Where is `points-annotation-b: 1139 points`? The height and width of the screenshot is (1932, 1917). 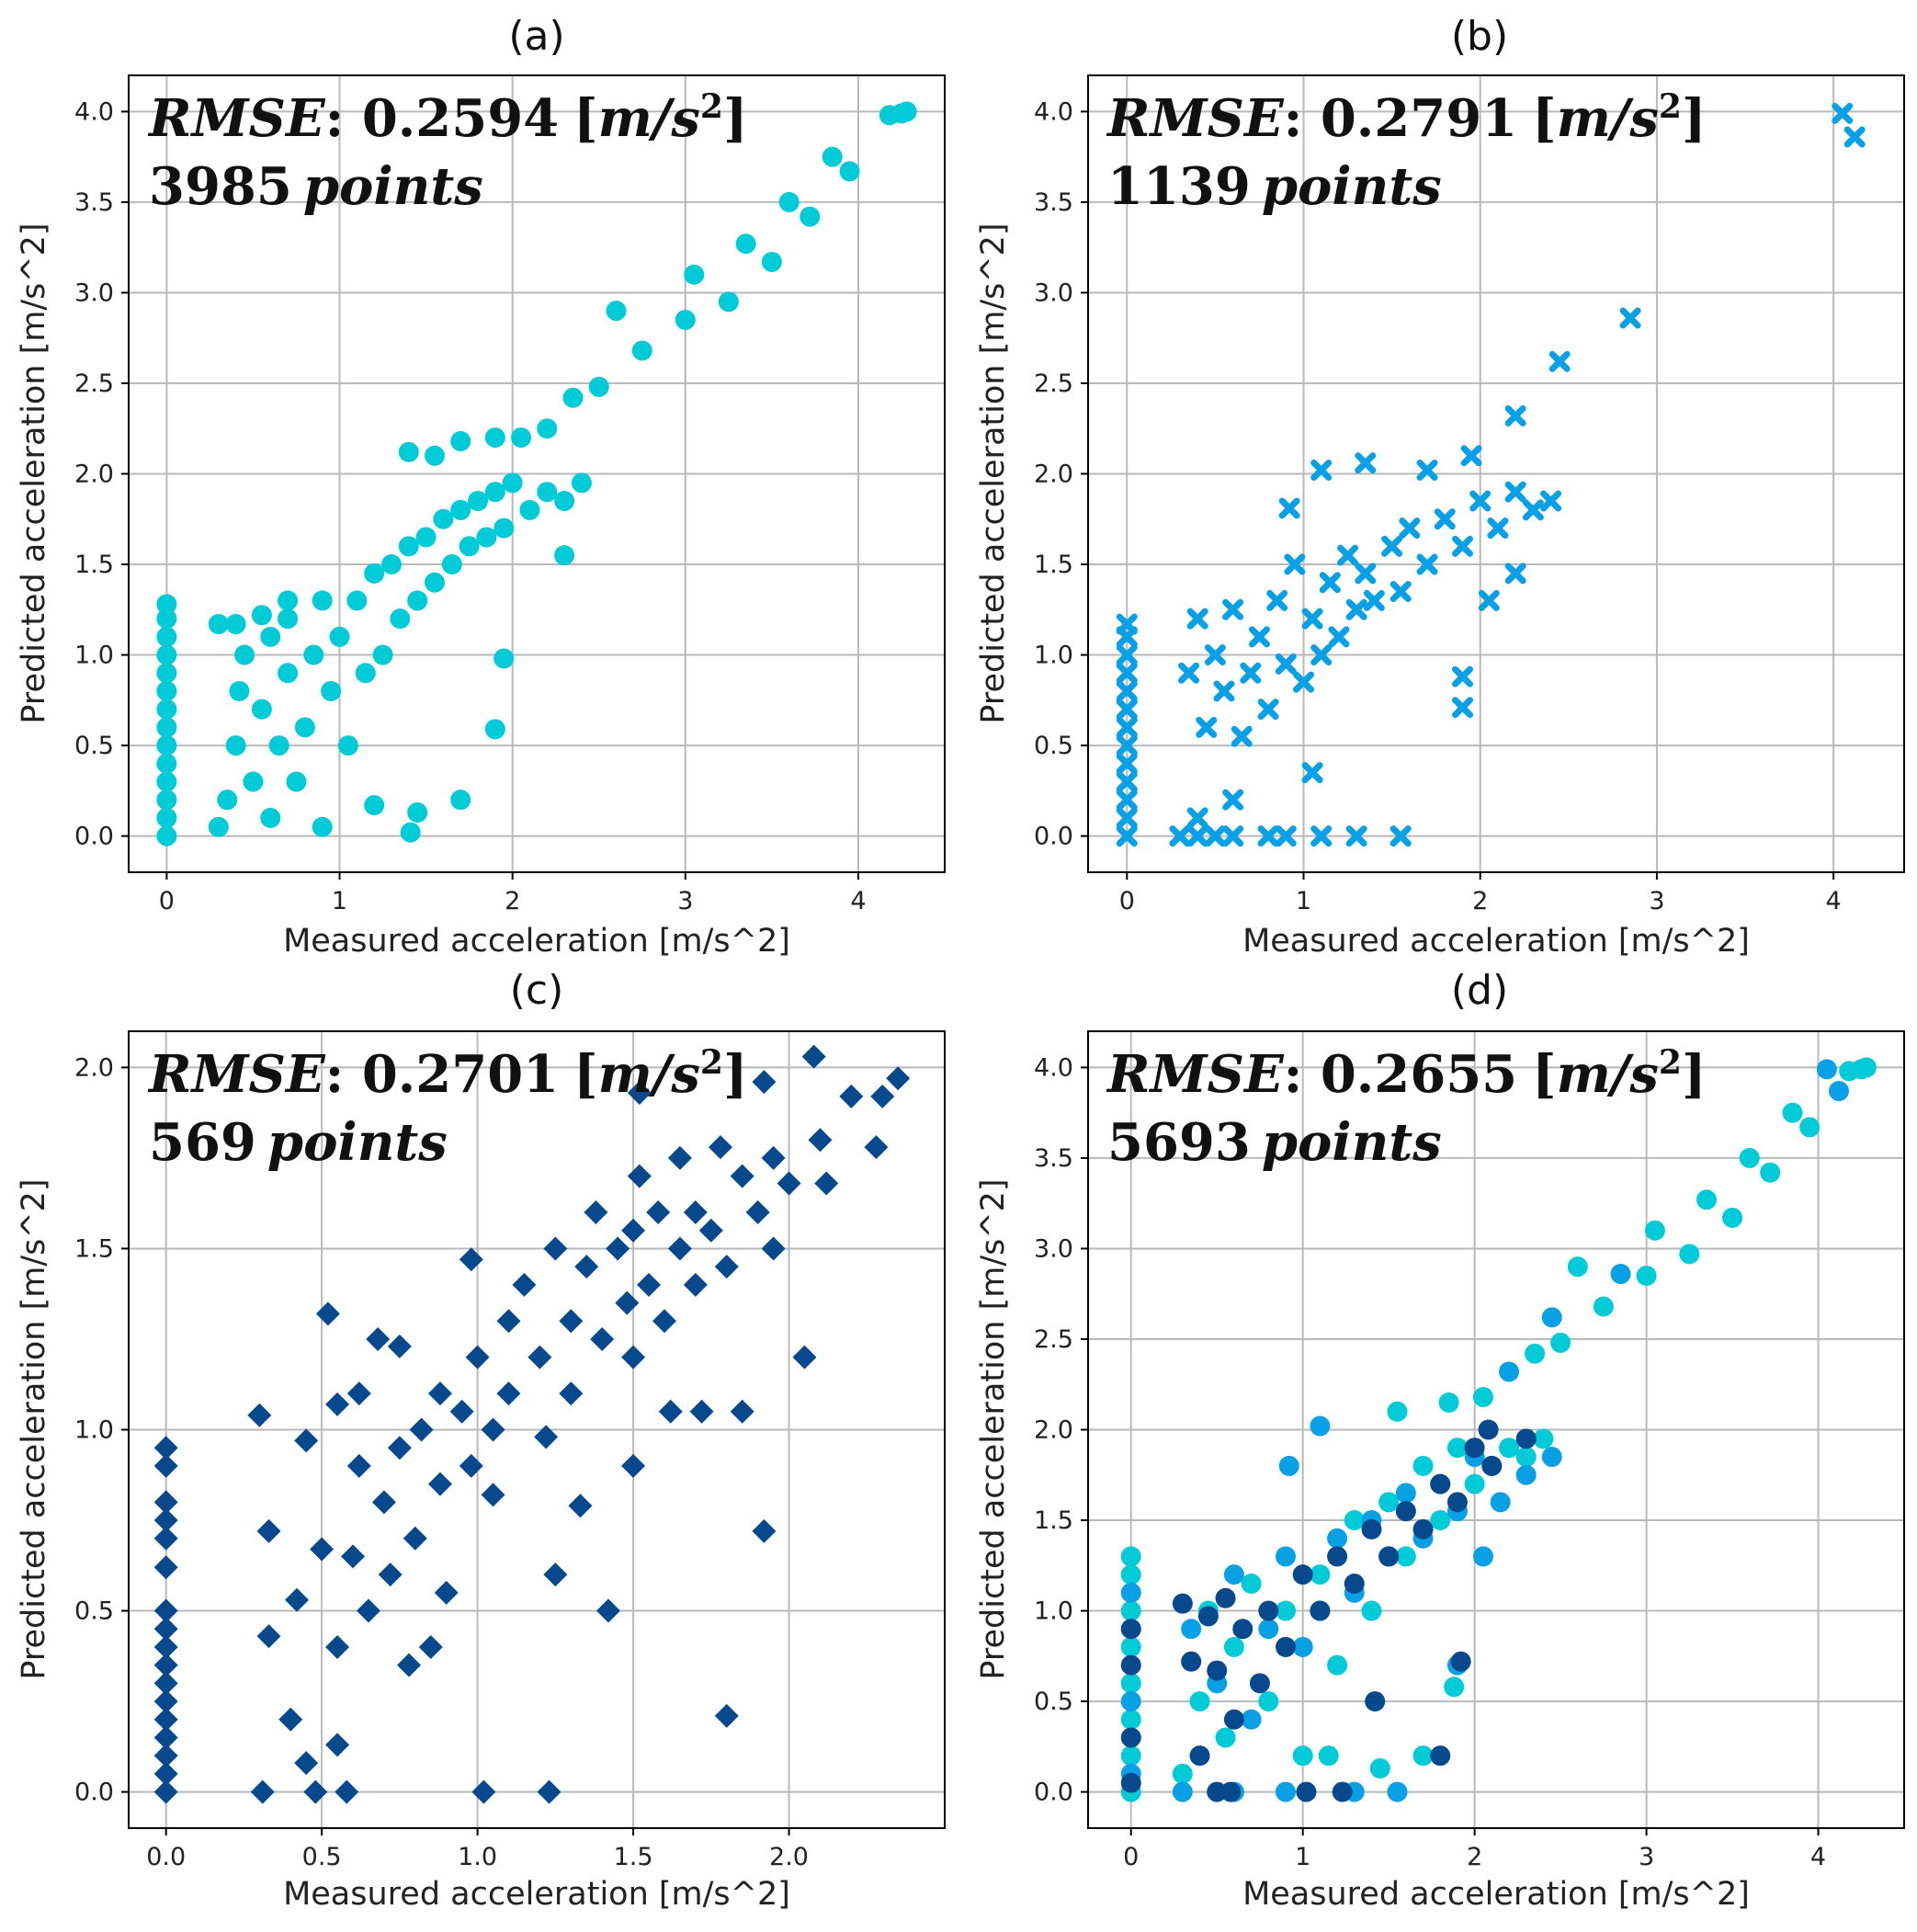 points-annotation-b: 1139 points is located at coordinates (1274, 186).